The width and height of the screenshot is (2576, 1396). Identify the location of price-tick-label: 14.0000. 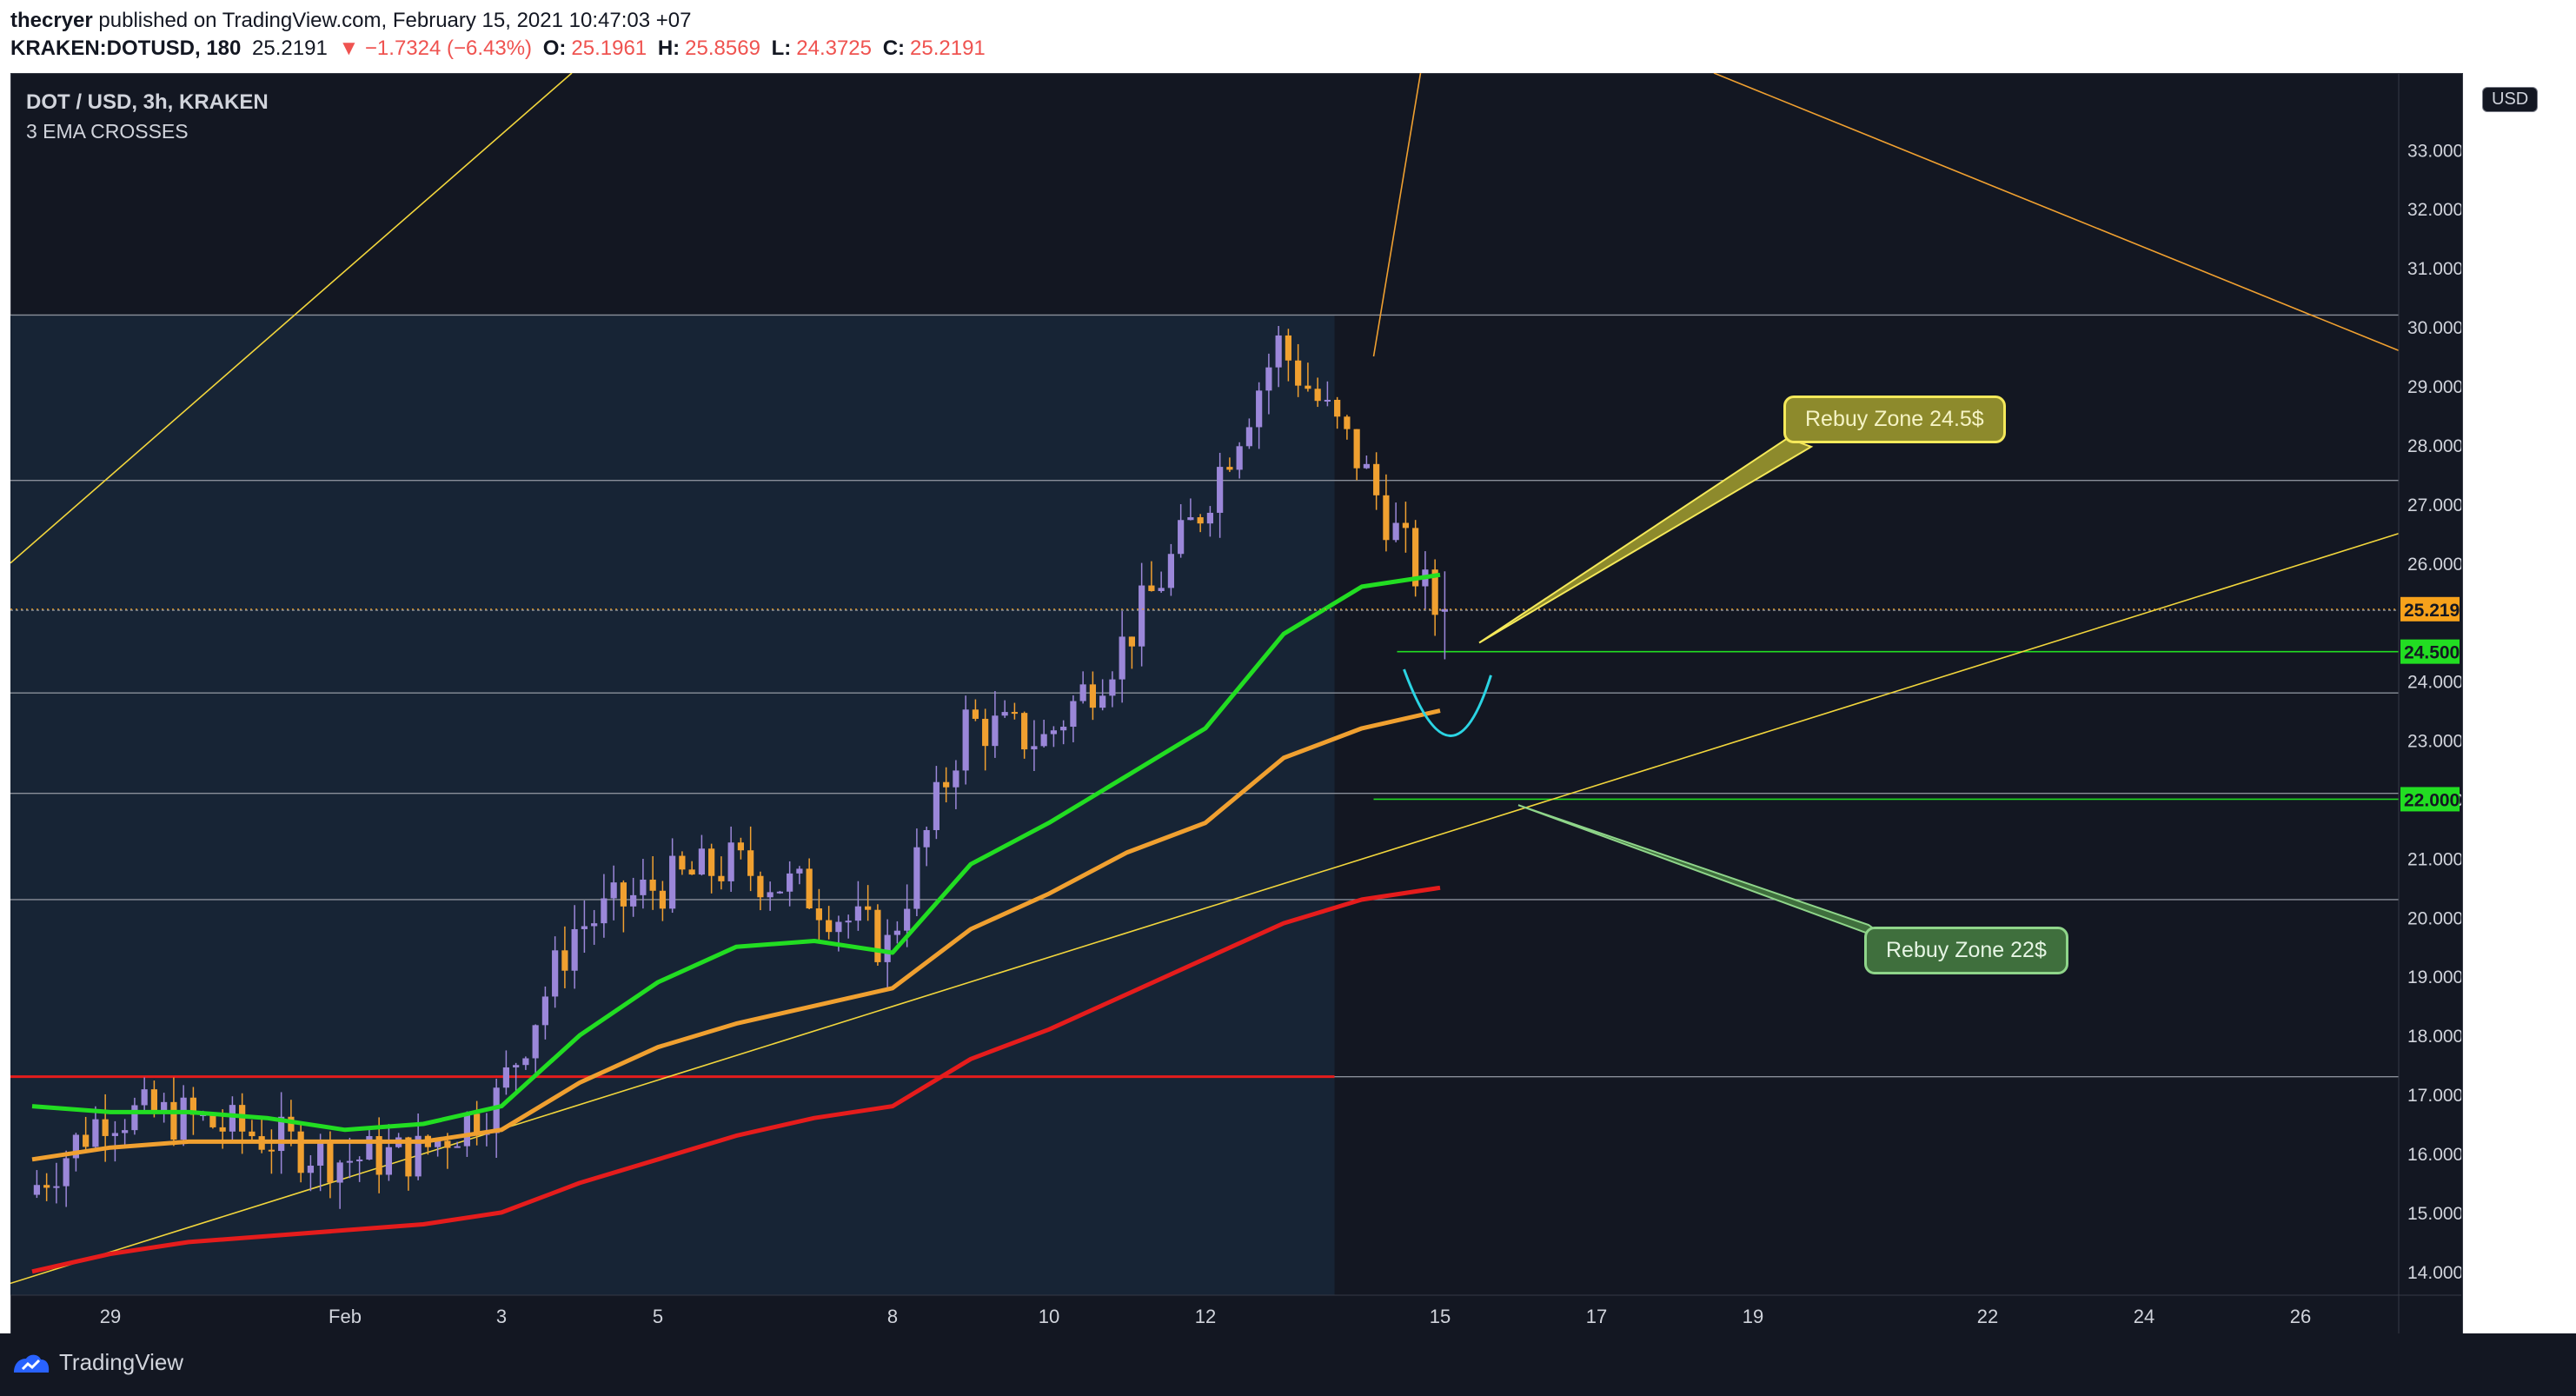
(2434, 1273).